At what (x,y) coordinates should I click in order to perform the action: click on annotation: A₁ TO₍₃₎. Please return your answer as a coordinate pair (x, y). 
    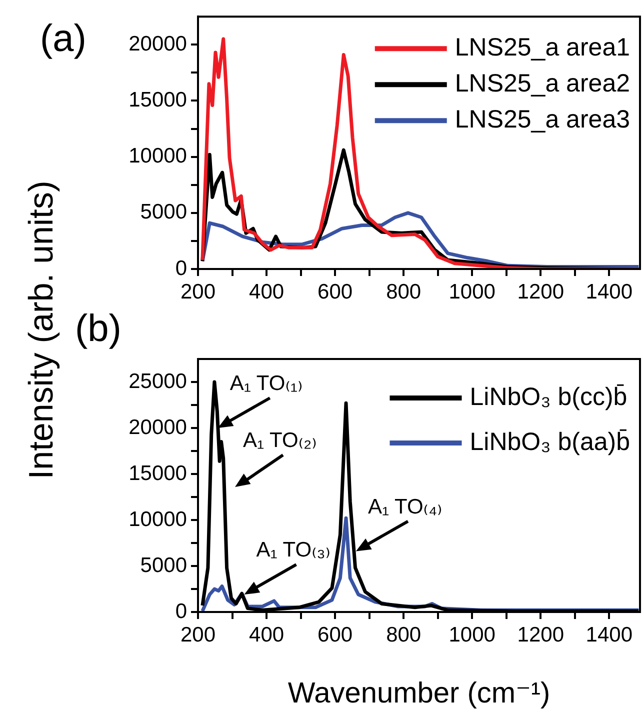
    Looking at the image, I should click on (293, 550).